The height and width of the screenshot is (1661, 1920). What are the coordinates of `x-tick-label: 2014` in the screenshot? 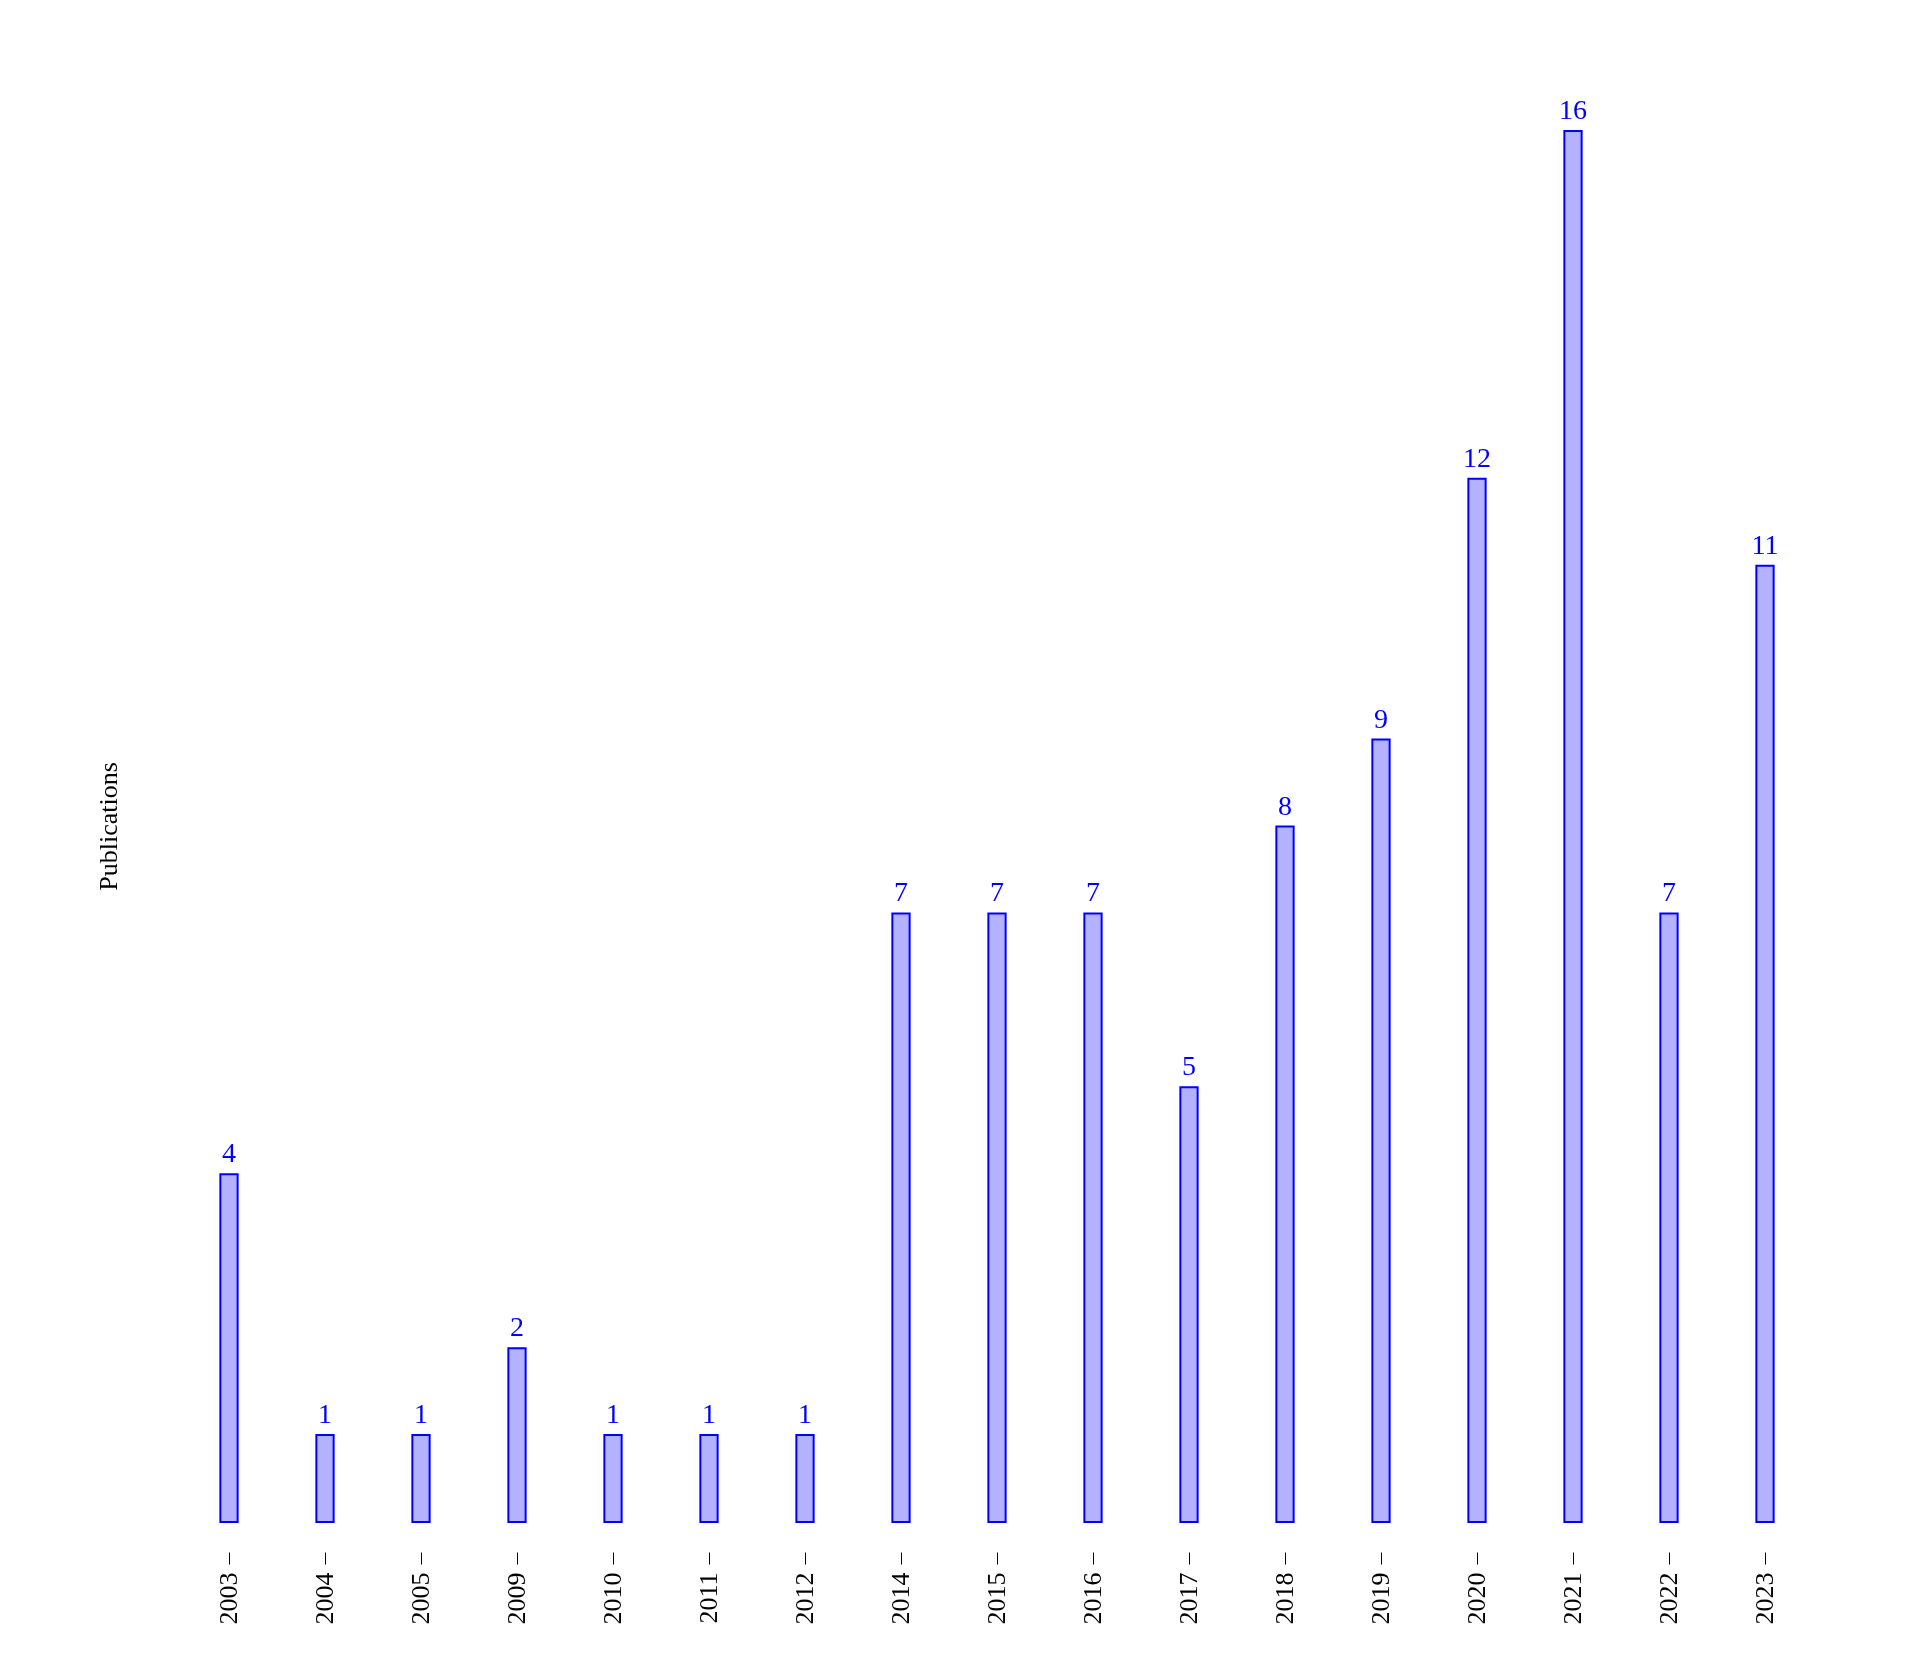 It's located at (900, 1598).